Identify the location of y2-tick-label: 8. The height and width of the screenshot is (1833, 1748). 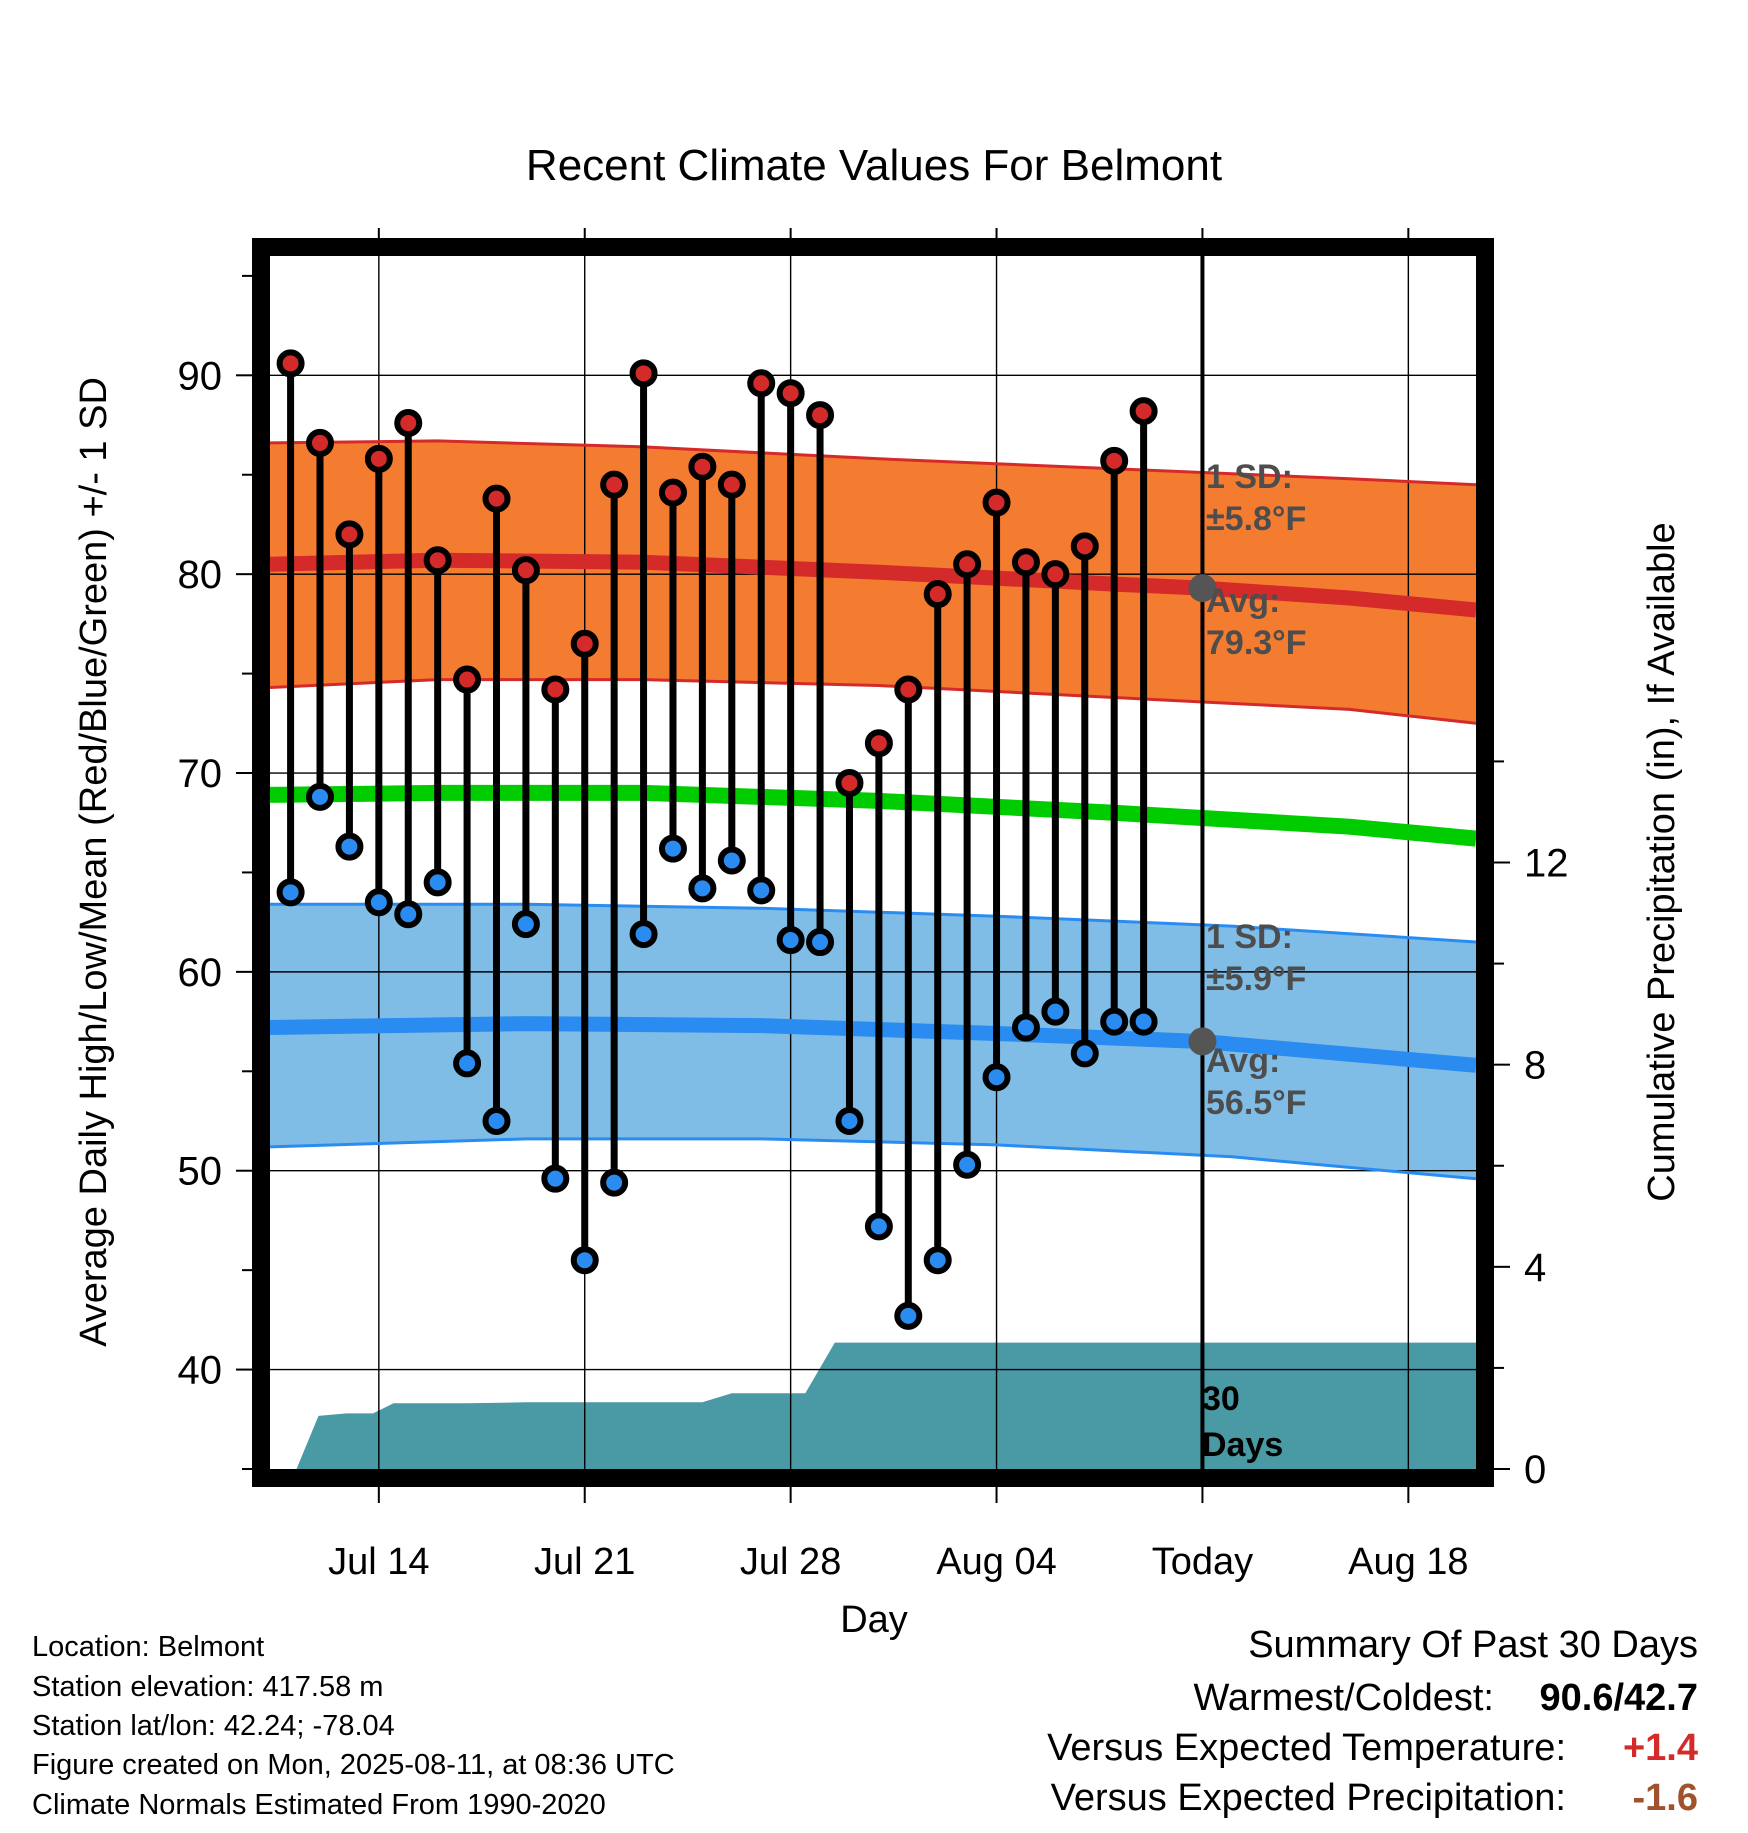
(1535, 1066).